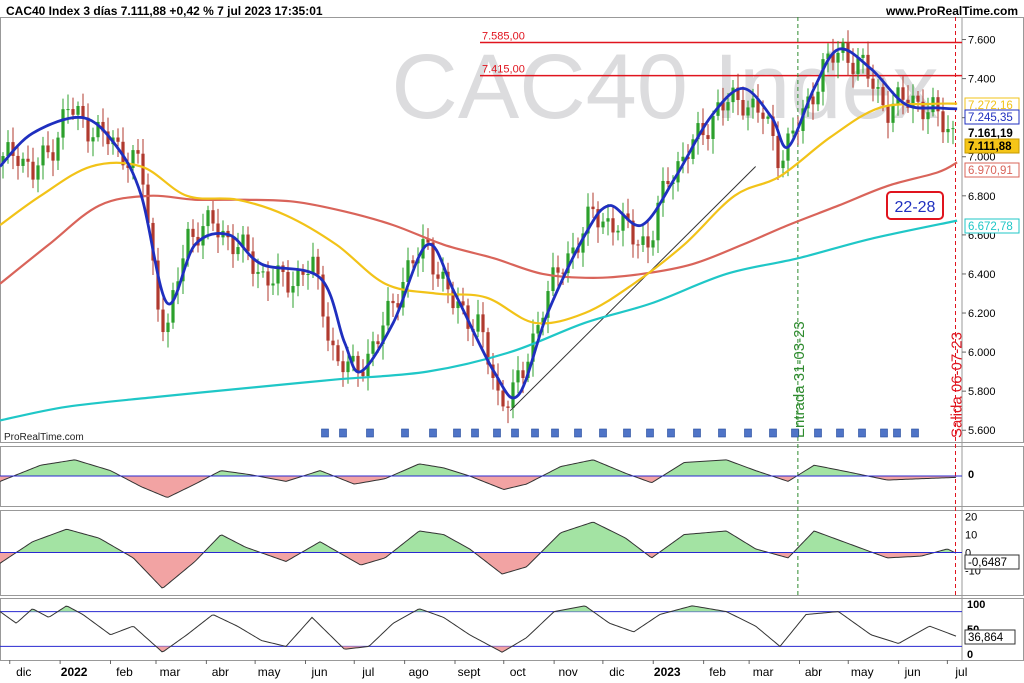 Image resolution: width=1024 pixels, height=683 pixels. What do you see at coordinates (478, 555) in the screenshot?
I see `osc2-line` at bounding box center [478, 555].